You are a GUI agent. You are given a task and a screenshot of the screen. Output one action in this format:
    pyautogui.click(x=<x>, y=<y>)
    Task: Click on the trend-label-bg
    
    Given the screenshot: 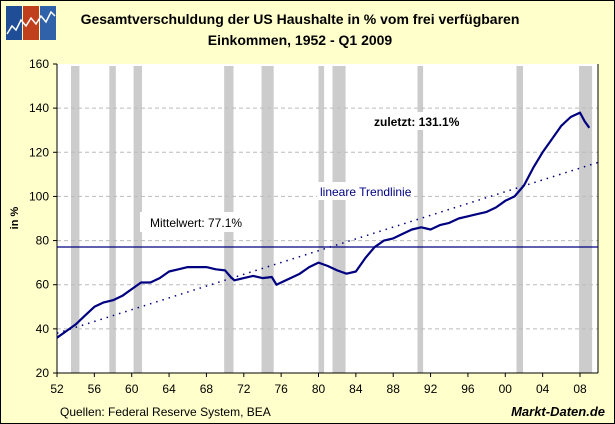 What is the action you would take?
    pyautogui.click(x=360, y=191)
    